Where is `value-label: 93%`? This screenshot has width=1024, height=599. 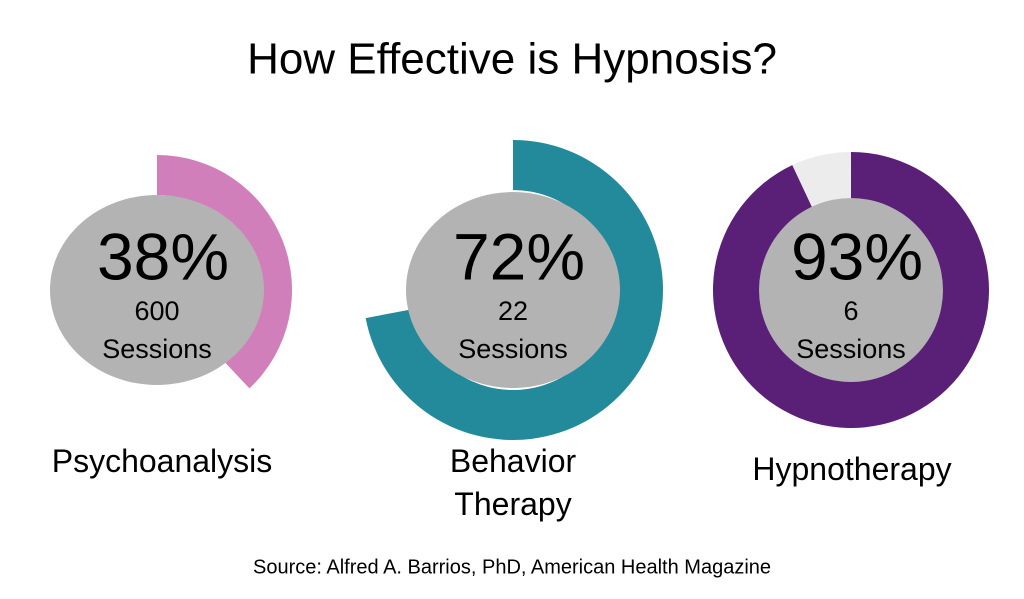
value-label: 93% is located at coordinates (857, 256).